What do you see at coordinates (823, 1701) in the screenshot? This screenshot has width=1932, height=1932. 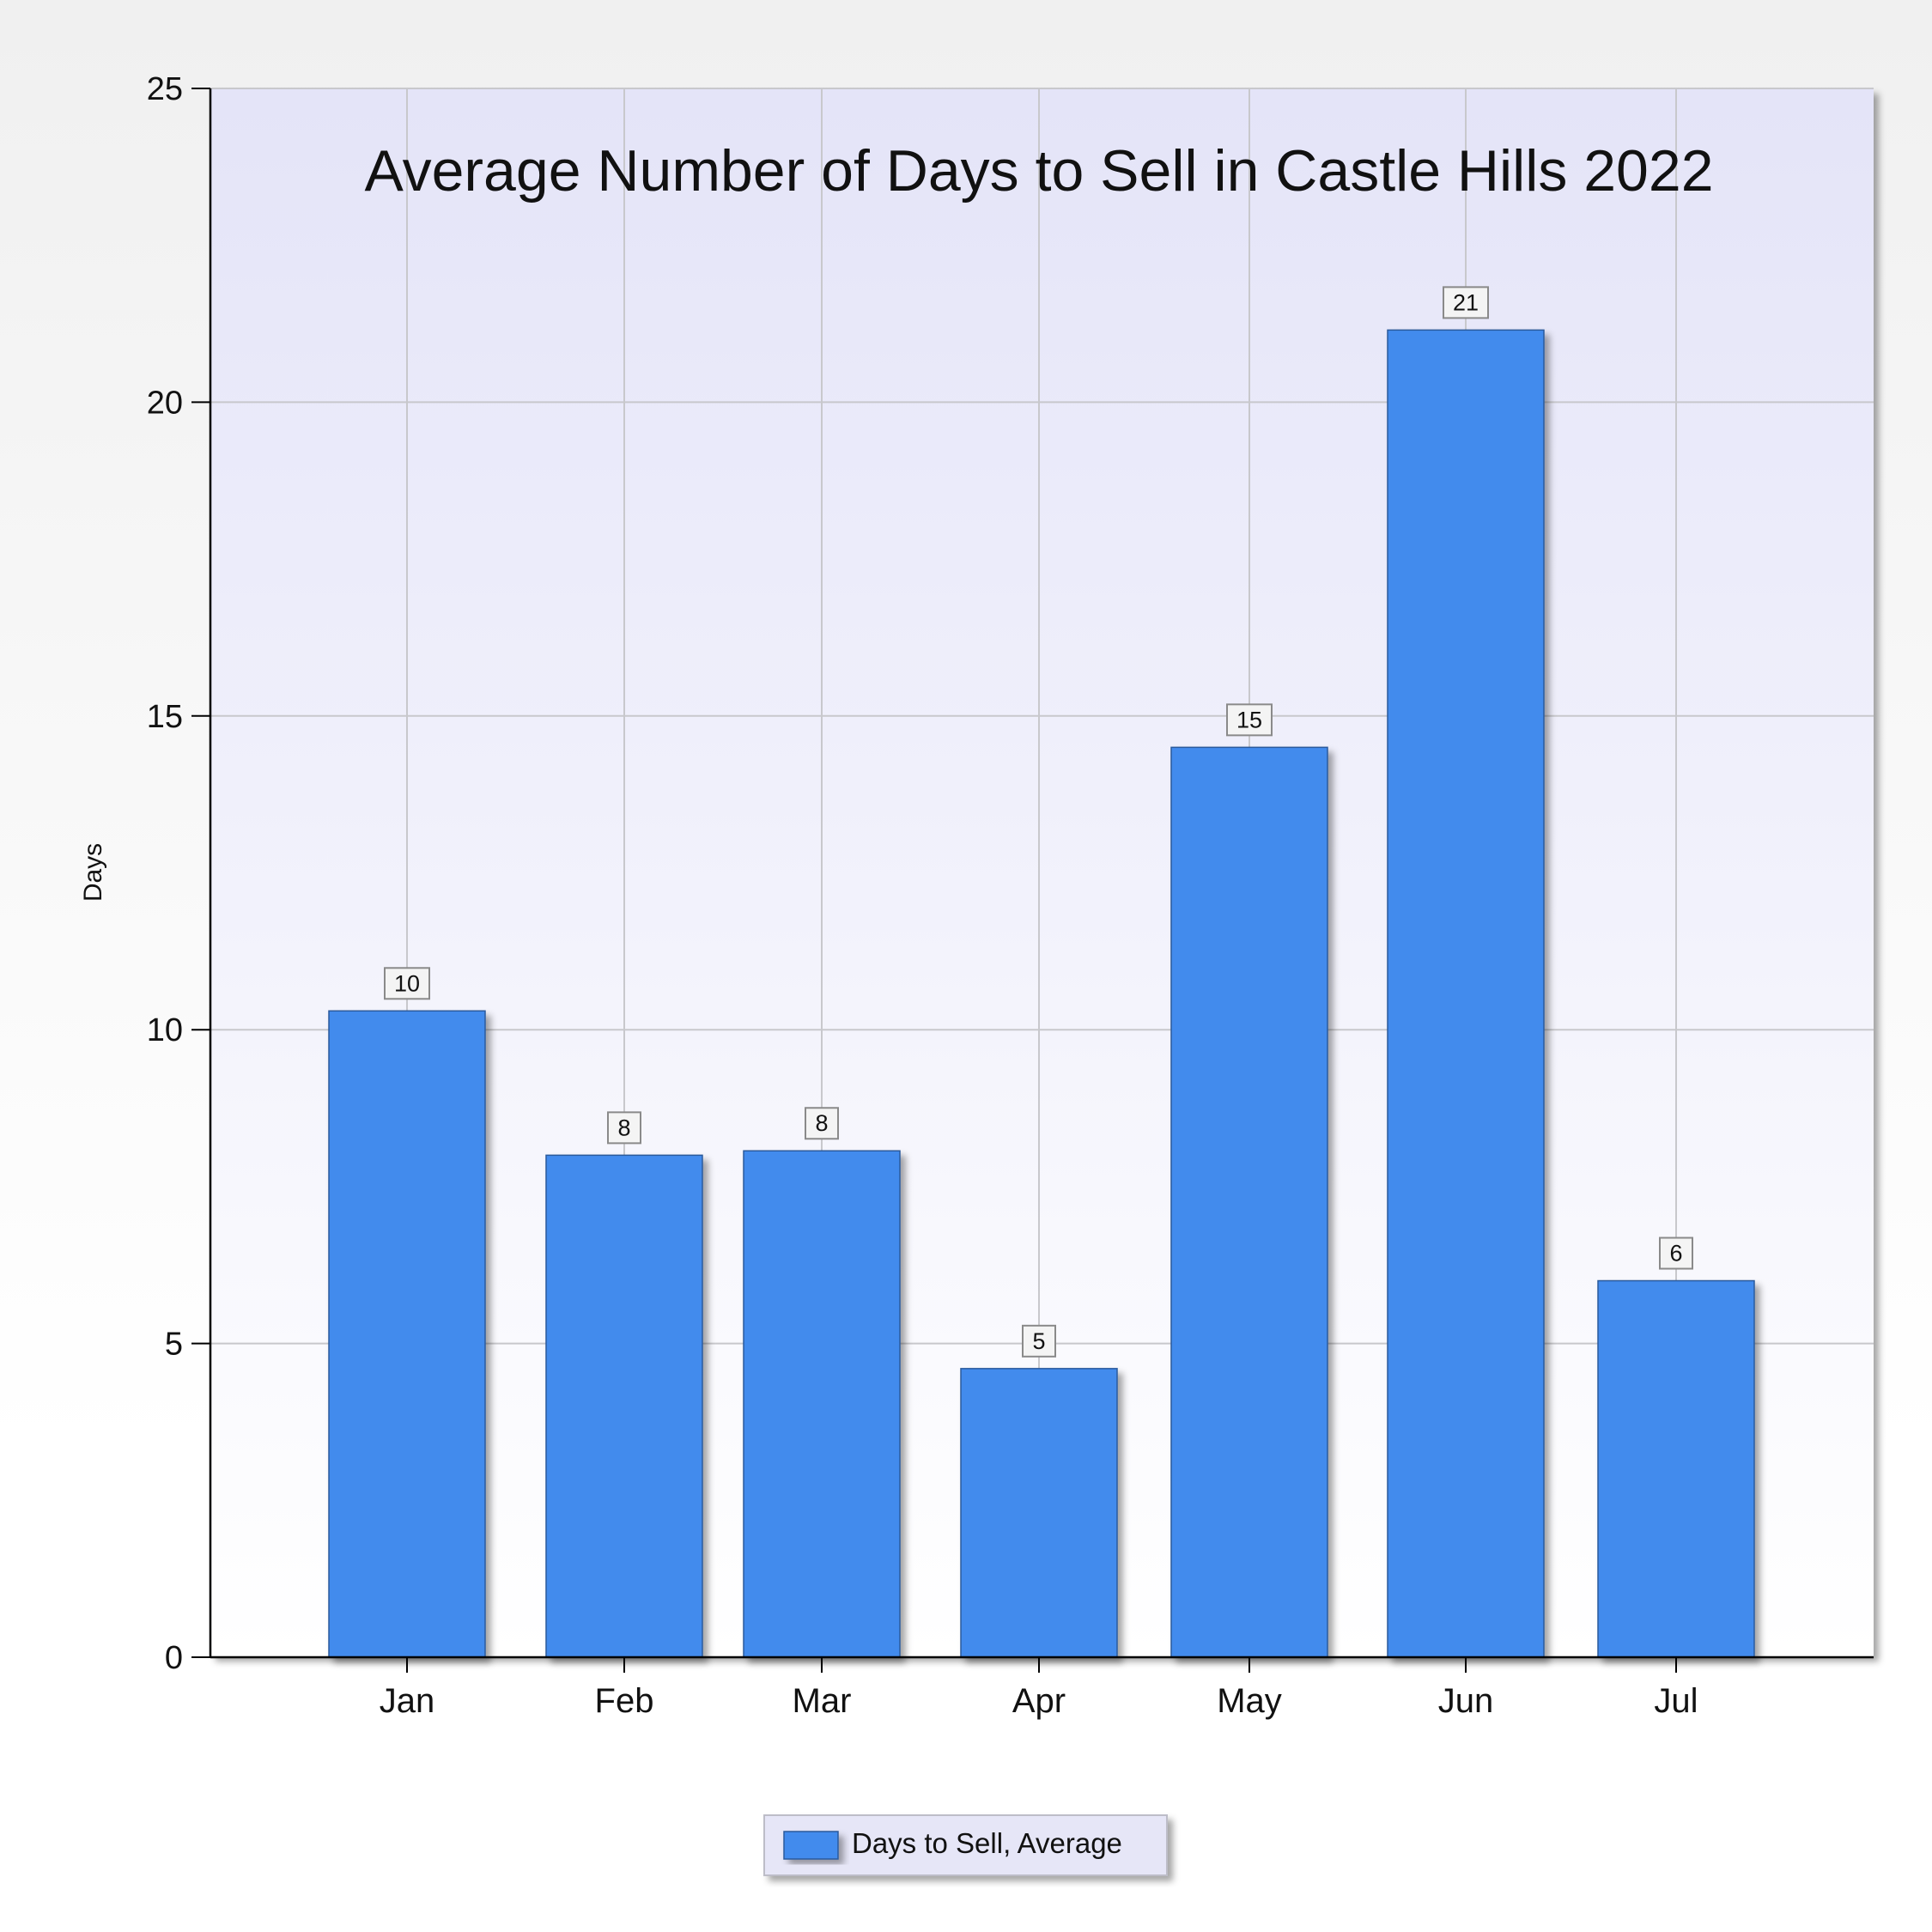 I see `x-tick-label: Mar` at bounding box center [823, 1701].